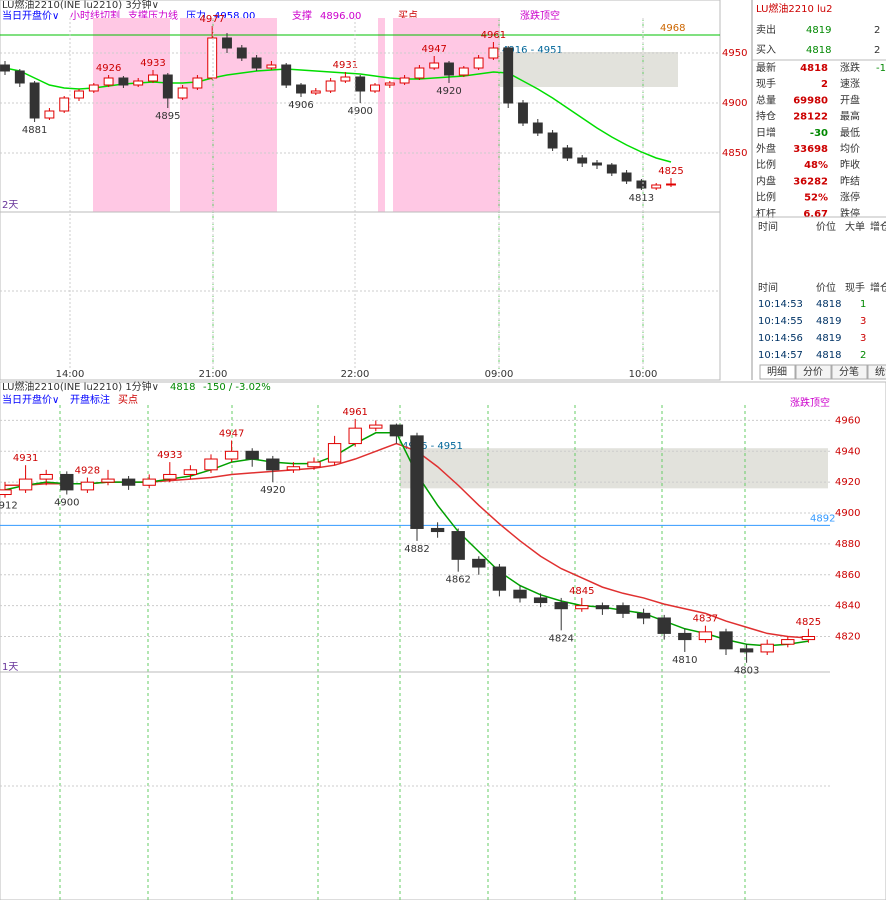 The width and height of the screenshot is (886, 900). I want to click on trade-cell: 4818, so click(828, 304).